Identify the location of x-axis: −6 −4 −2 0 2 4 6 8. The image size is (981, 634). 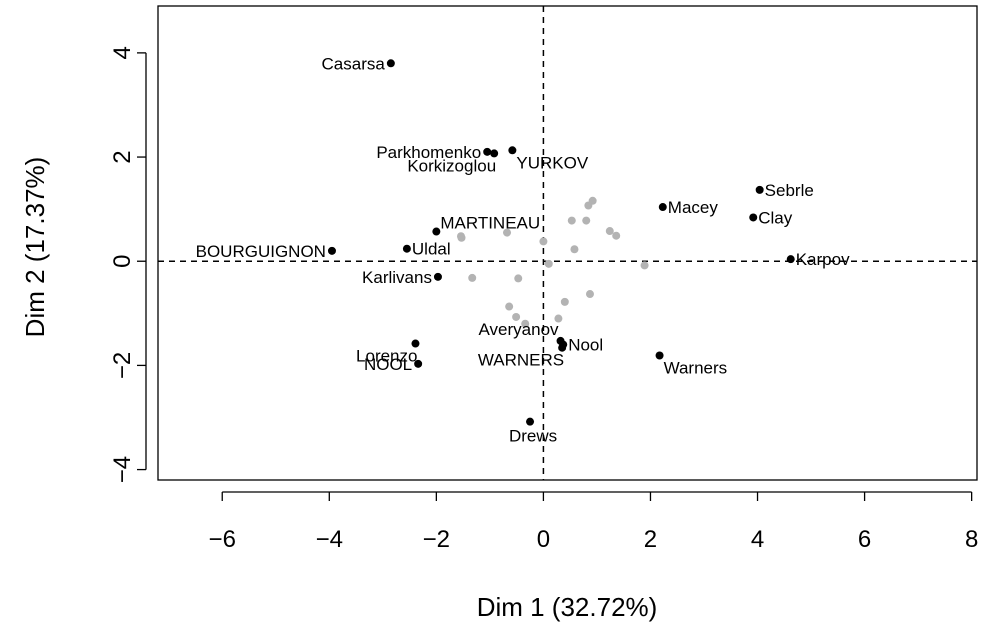
(593, 522).